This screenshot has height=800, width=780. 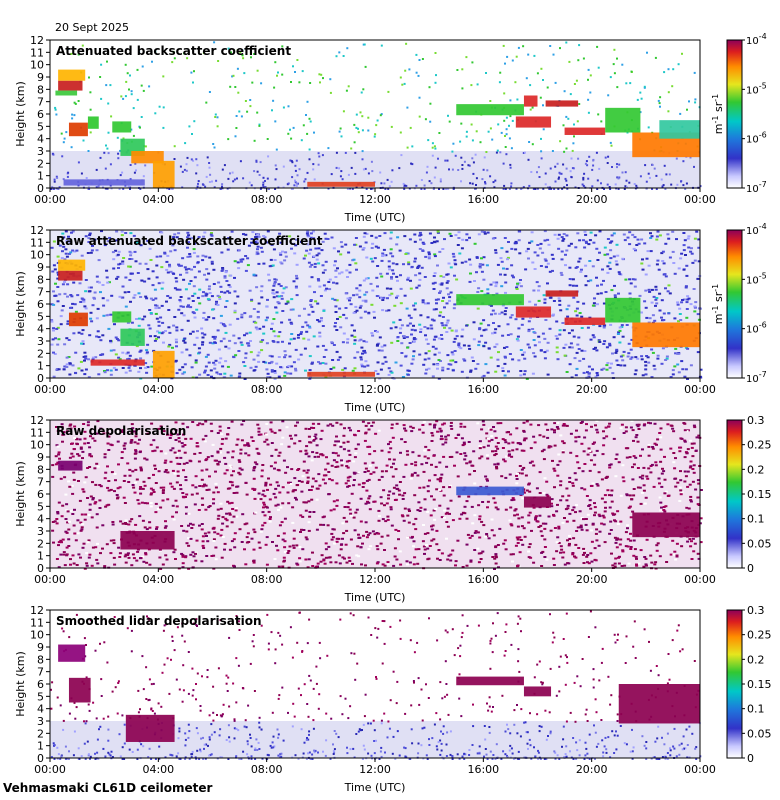 What do you see at coordinates (756, 278) in the screenshot?
I see `colorbar-tick-label: 10⁻⁵` at bounding box center [756, 278].